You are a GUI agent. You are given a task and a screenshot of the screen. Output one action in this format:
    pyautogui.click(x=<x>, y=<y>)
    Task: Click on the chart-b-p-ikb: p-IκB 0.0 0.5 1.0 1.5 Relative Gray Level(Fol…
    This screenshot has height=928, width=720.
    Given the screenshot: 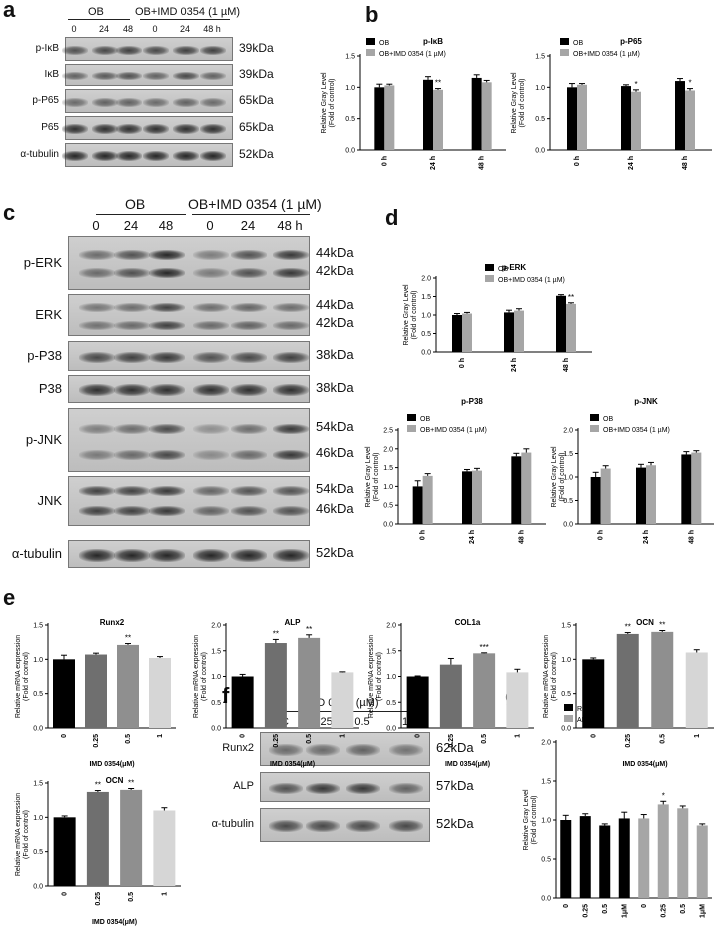 What is the action you would take?
    pyautogui.click(x=413, y=103)
    